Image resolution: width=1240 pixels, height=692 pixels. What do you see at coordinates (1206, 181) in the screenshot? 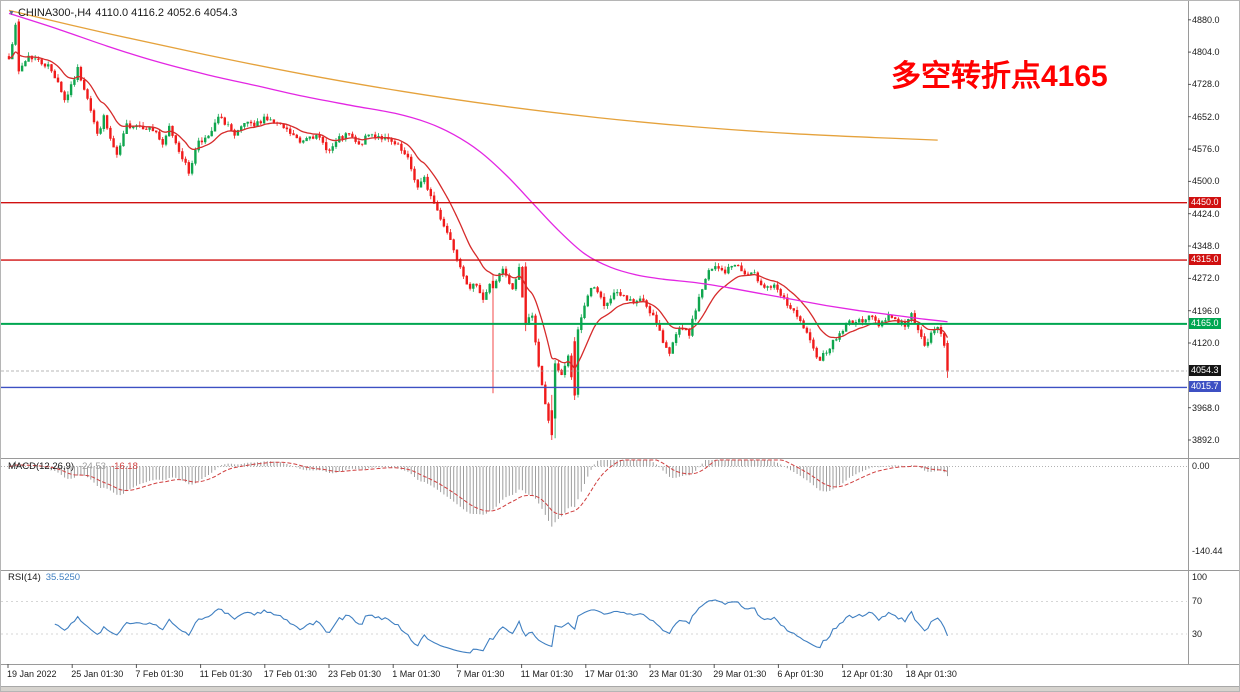
I see `price-tick-label: 4500.0` at bounding box center [1206, 181].